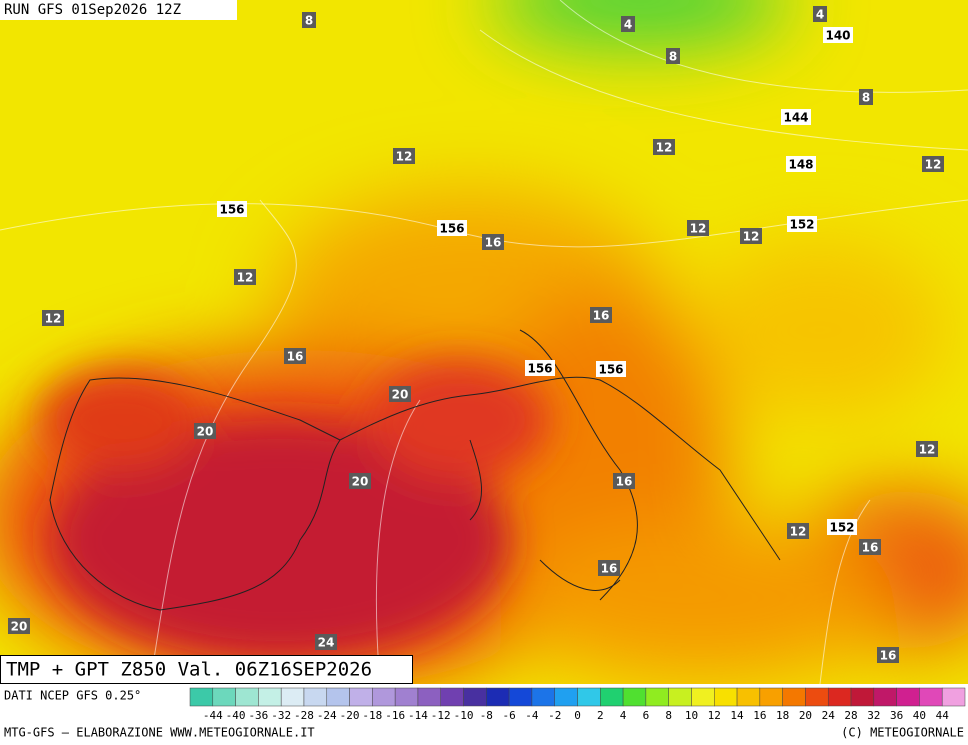 The width and height of the screenshot is (968, 745). I want to click on scale-label: -2, so click(554, 715).